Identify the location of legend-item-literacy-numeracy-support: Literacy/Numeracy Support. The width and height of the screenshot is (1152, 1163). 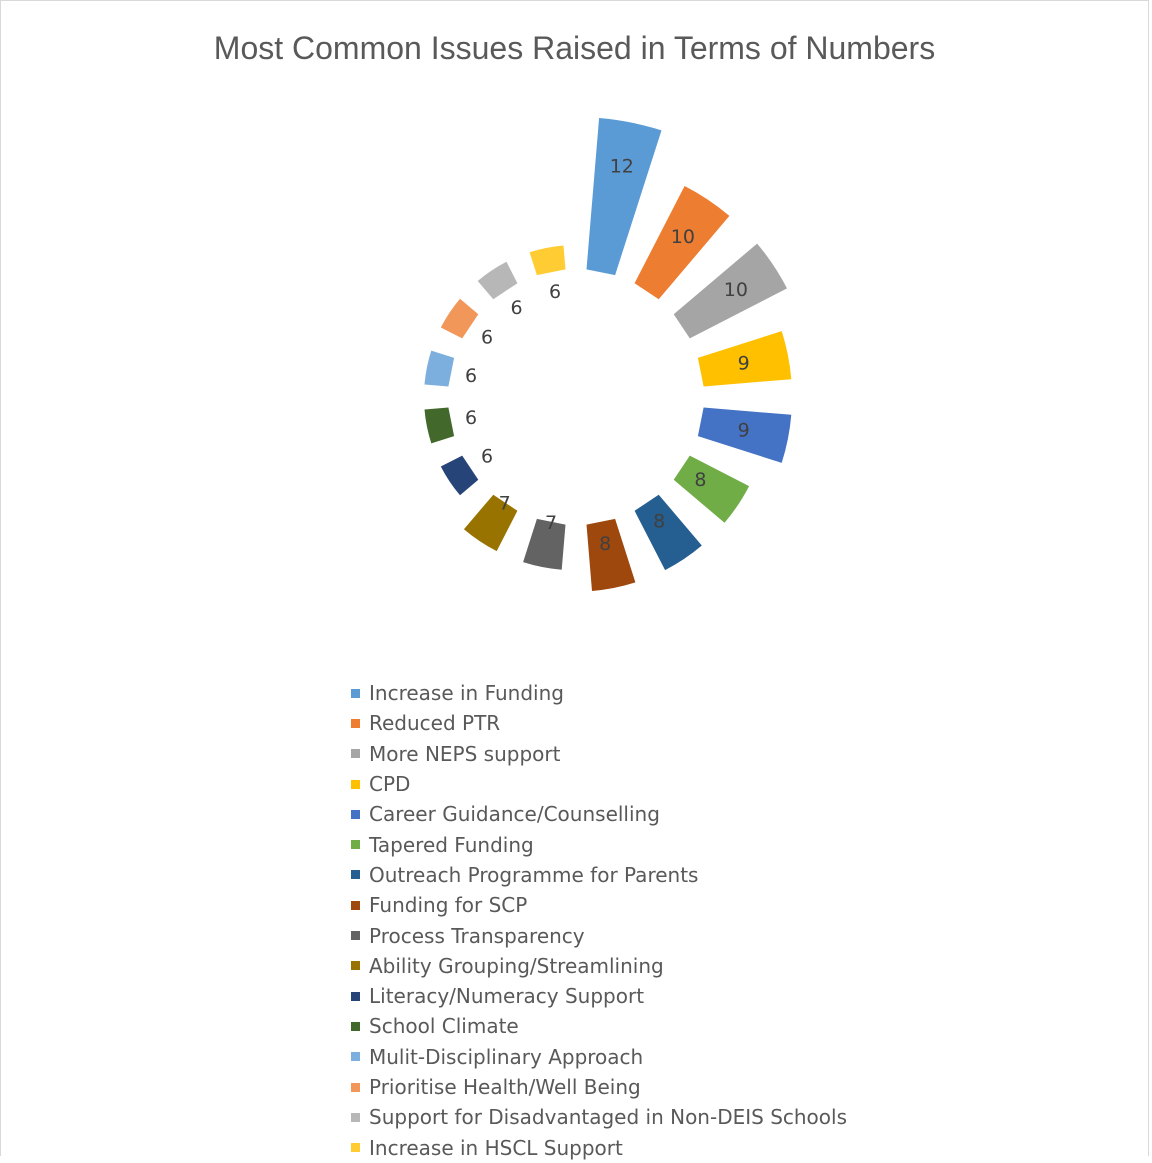
(599, 996).